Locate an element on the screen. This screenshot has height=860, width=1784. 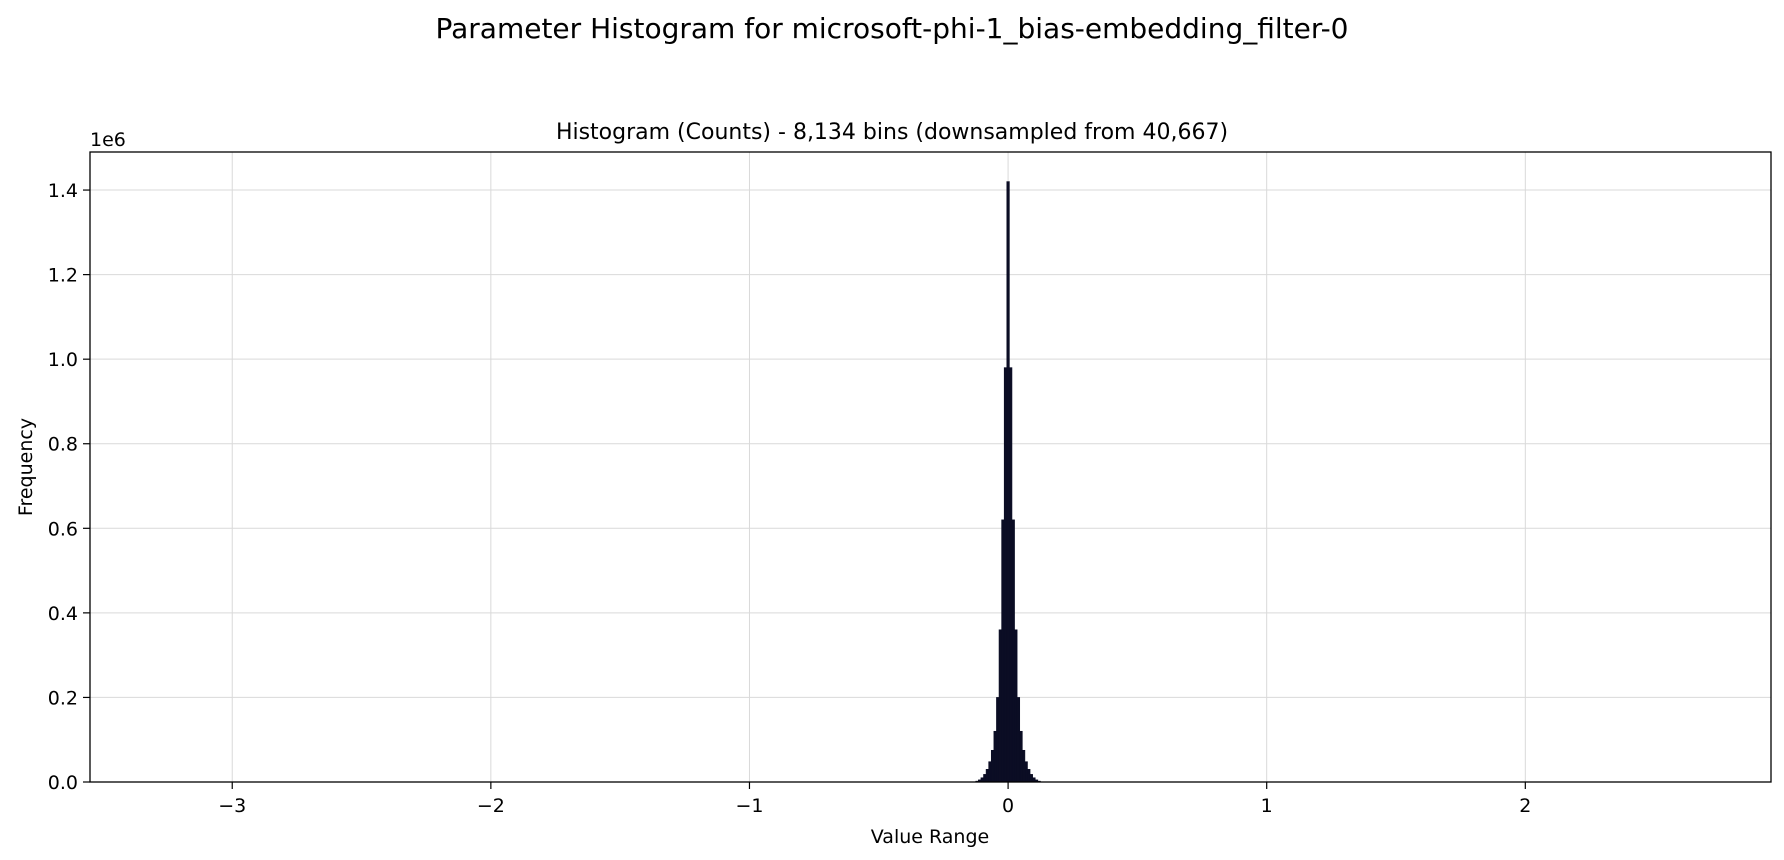
x-tick-label: 2 is located at coordinates (1525, 806).